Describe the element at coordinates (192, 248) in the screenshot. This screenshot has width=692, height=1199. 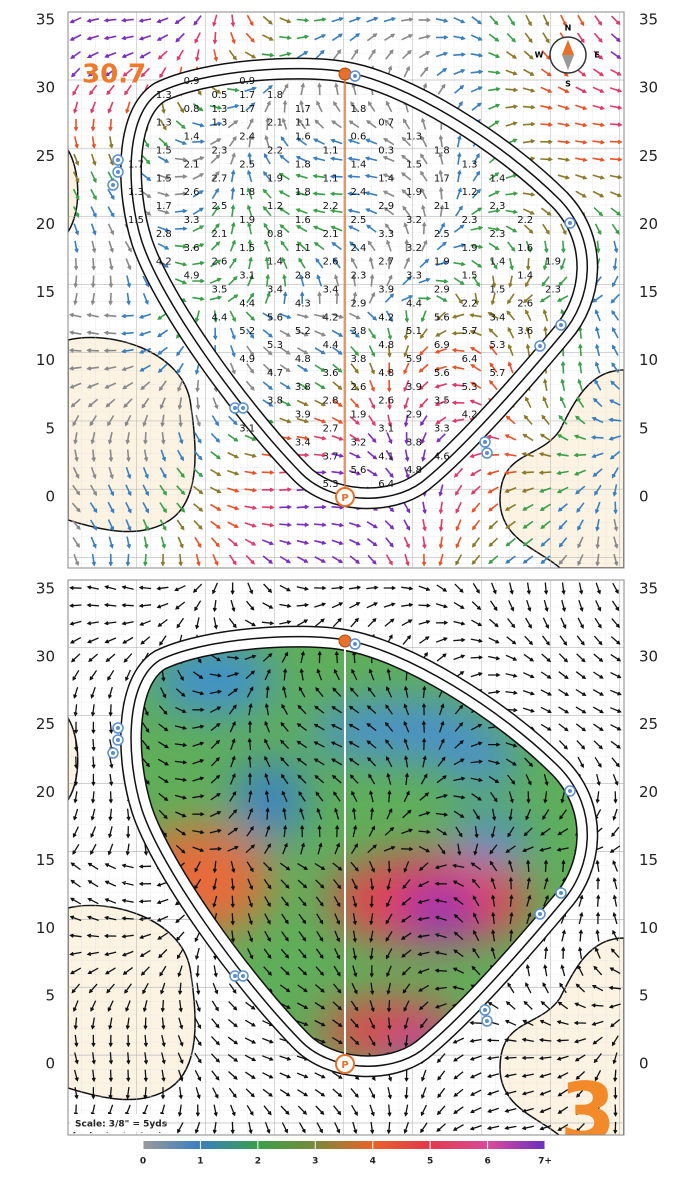
I see `slope-label: 3.6` at that location.